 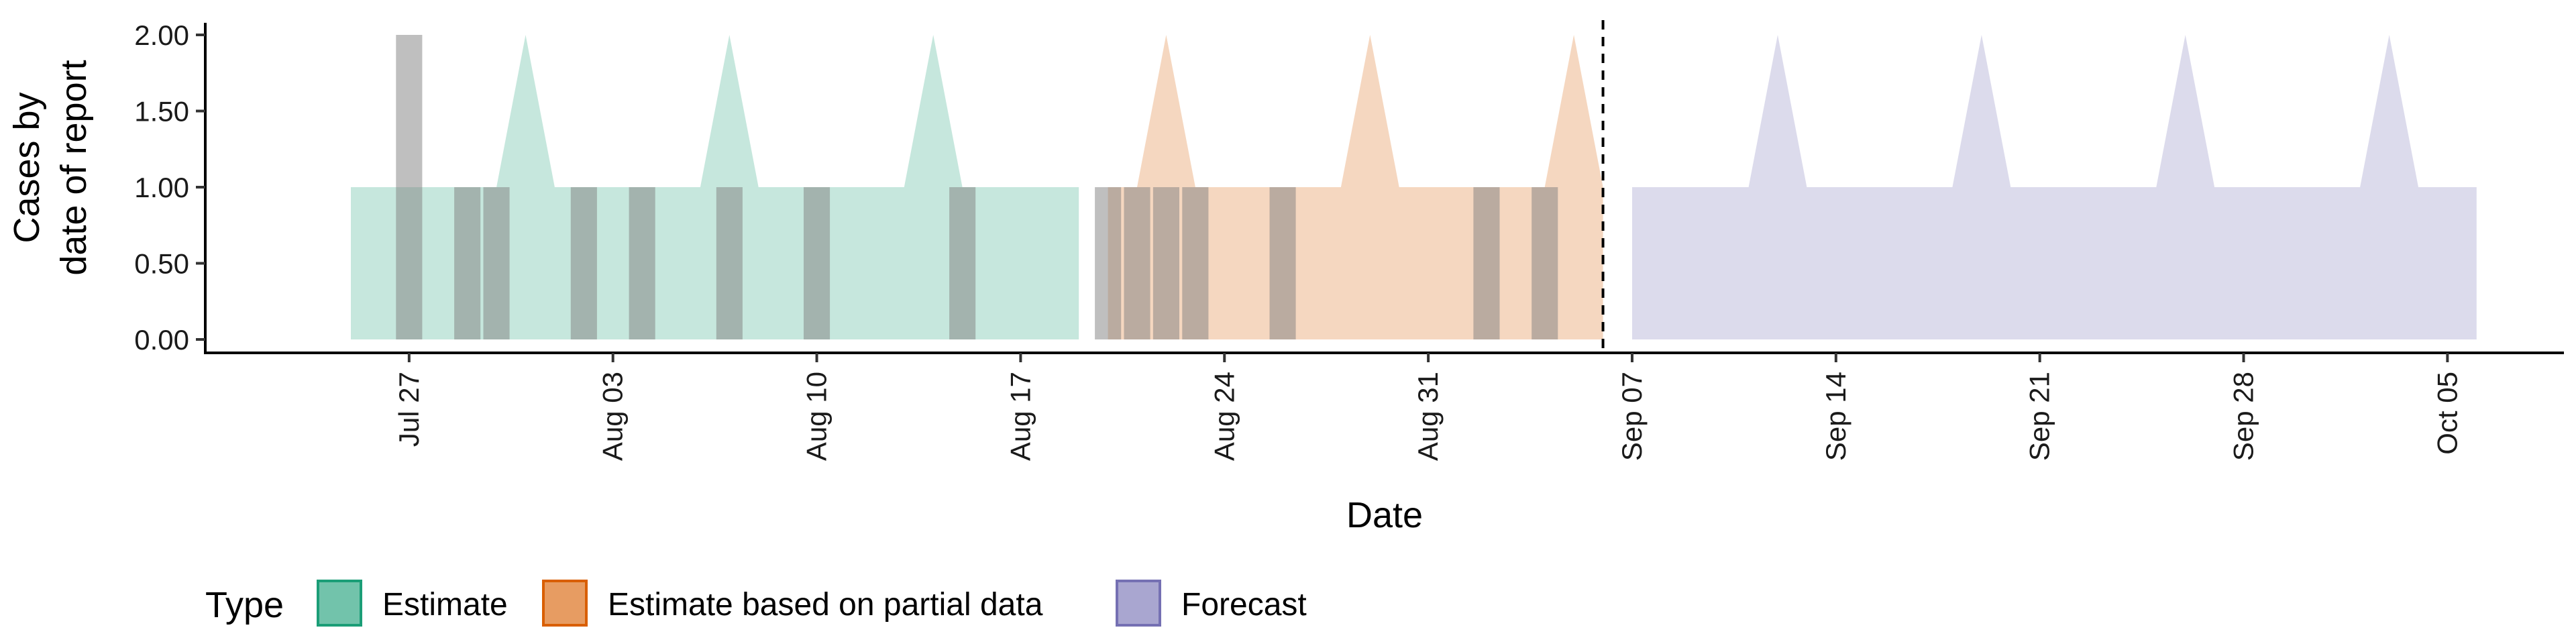 What do you see at coordinates (445, 605) in the screenshot?
I see `legend-label-0: Estimate` at bounding box center [445, 605].